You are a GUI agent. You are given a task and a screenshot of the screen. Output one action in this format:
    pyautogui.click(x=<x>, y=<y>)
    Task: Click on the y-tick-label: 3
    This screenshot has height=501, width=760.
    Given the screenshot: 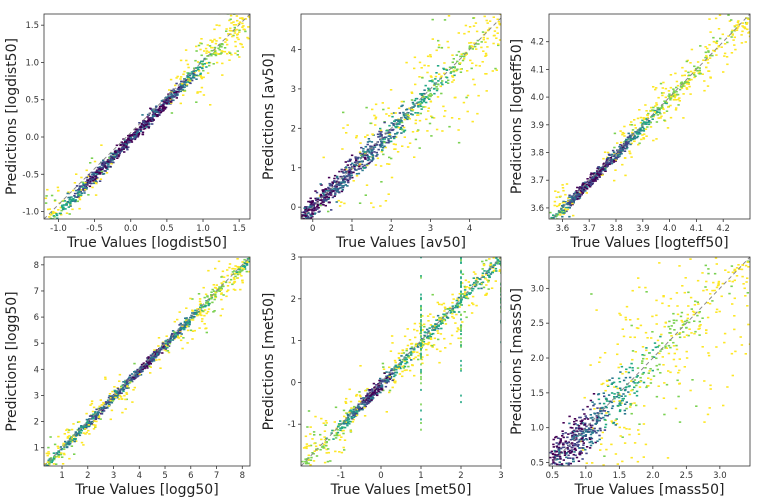 What is the action you would take?
    pyautogui.click(x=293, y=90)
    